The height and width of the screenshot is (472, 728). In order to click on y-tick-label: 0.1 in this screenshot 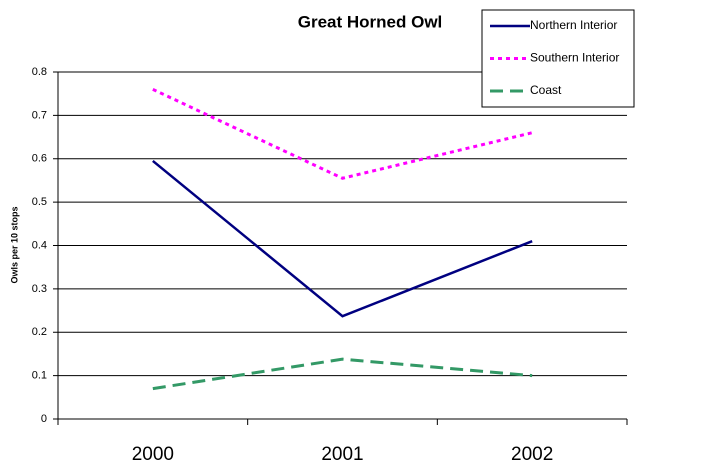, I will do `click(39, 376)`.